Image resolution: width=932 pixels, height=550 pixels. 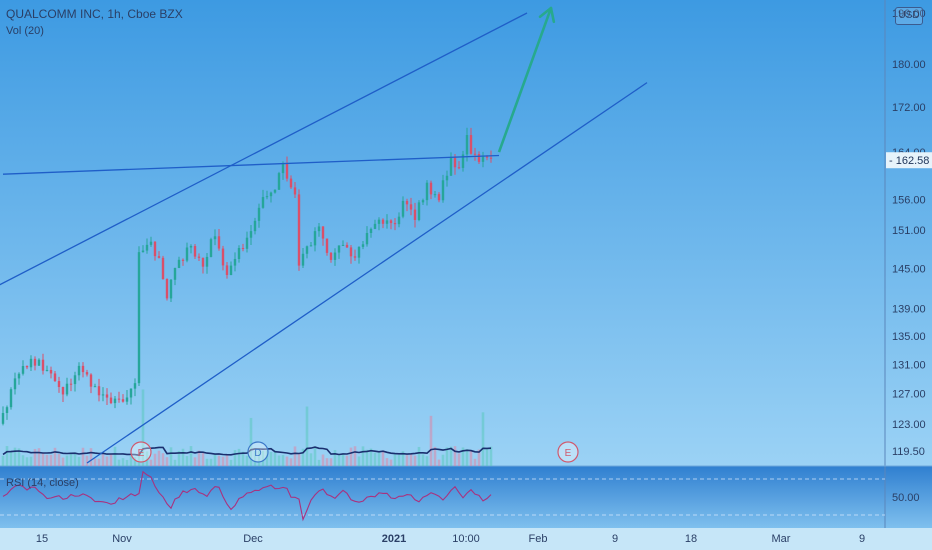 I want to click on rsi-line, so click(x=247, y=496).